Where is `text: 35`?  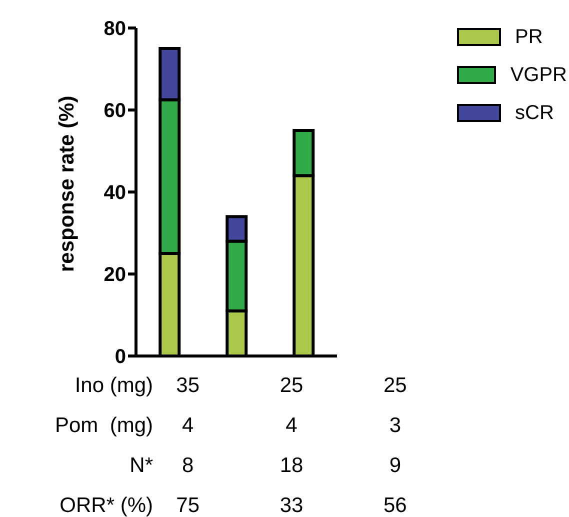
text: 35 is located at coordinates (188, 385).